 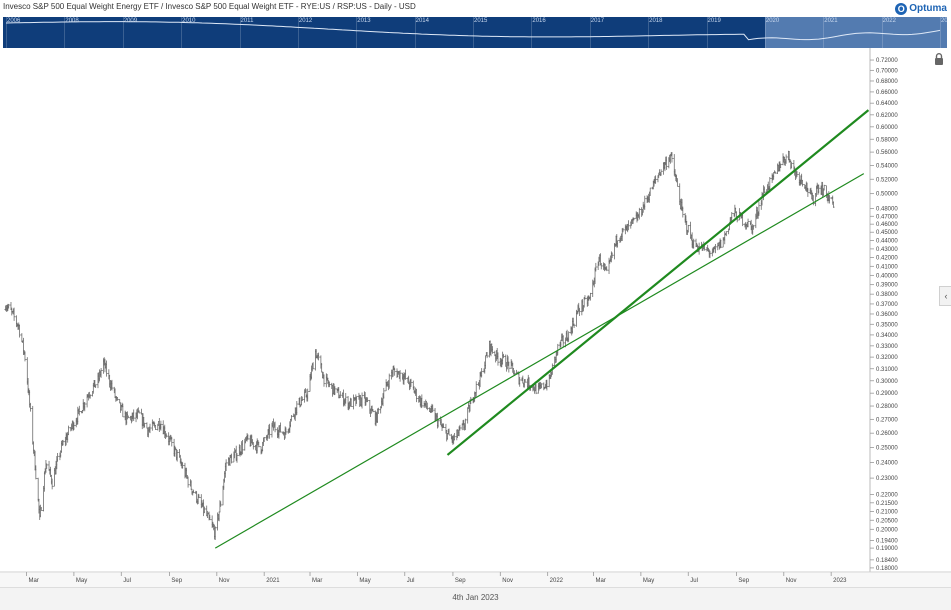 What do you see at coordinates (539, 21) in the screenshot?
I see `navigator-year-label: 2016` at bounding box center [539, 21].